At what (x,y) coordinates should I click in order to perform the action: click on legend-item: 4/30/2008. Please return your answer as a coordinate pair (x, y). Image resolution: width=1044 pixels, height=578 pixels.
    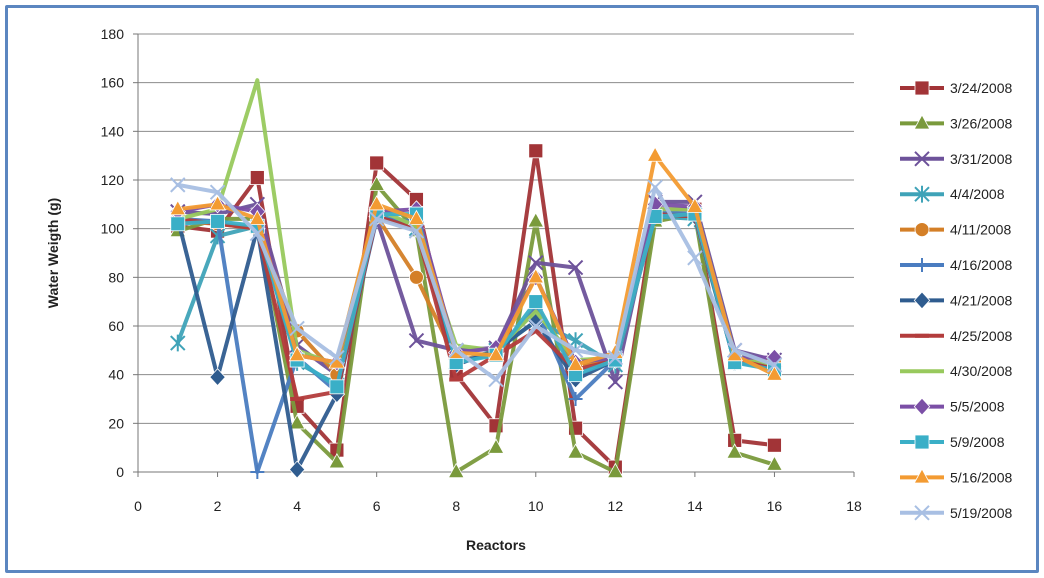
    Looking at the image, I should click on (956, 371).